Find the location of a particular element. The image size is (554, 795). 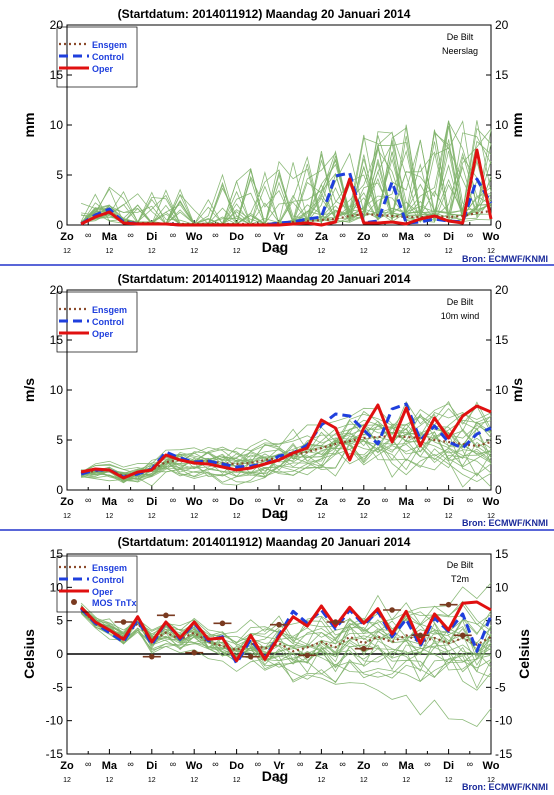

y-axis-title-right: m/s is located at coordinates (517, 390).